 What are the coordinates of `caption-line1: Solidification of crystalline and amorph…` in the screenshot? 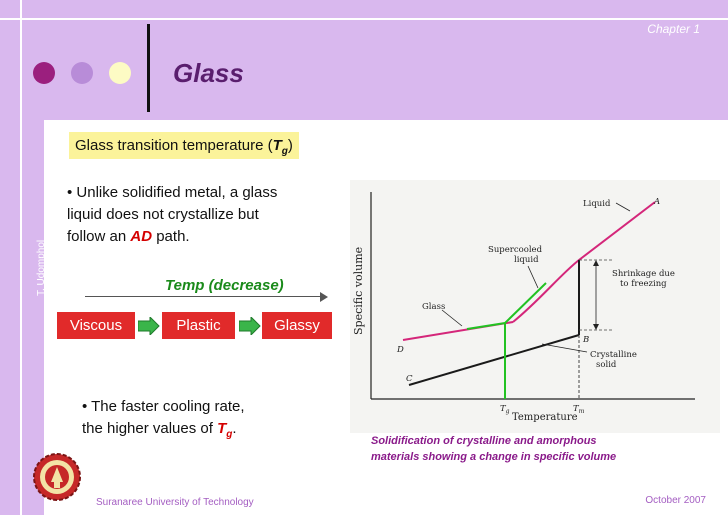 It's located at (484, 441).